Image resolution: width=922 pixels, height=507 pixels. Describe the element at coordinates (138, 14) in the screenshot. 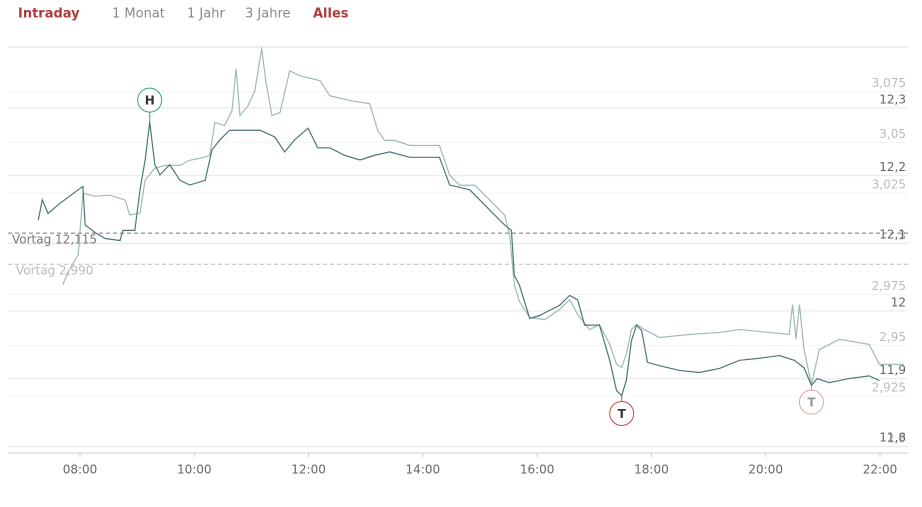

I see `tab: 1 Monat` at that location.